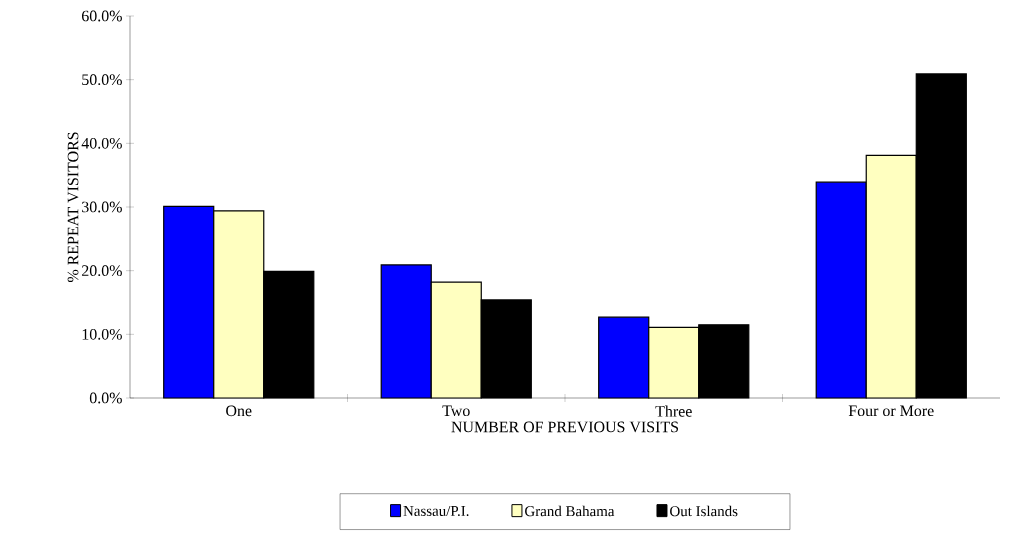  What do you see at coordinates (239, 411) in the screenshot?
I see `x-tick-label: One` at bounding box center [239, 411].